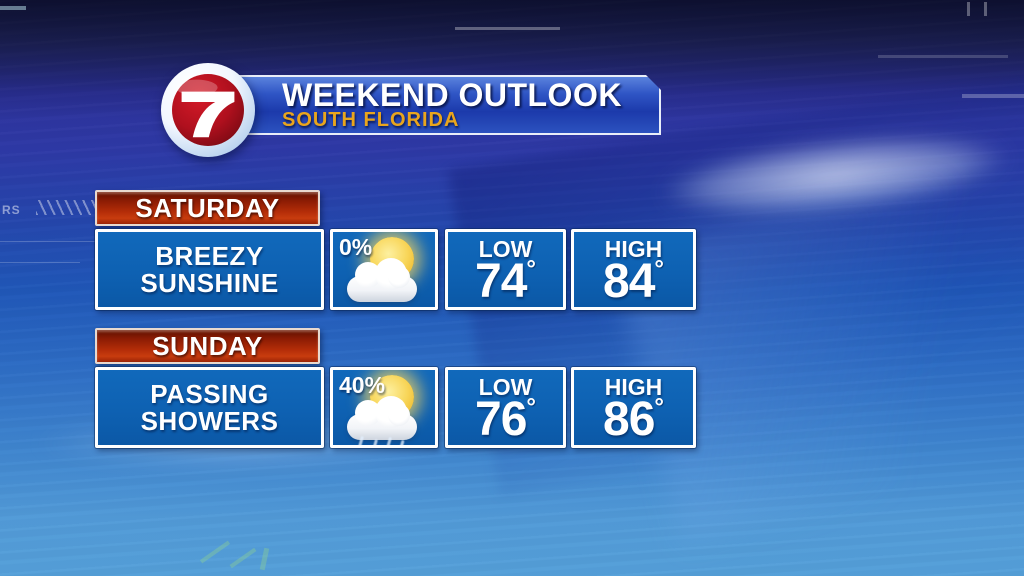  Describe the element at coordinates (501, 281) in the screenshot. I see `low-temp-value: 74` at that location.